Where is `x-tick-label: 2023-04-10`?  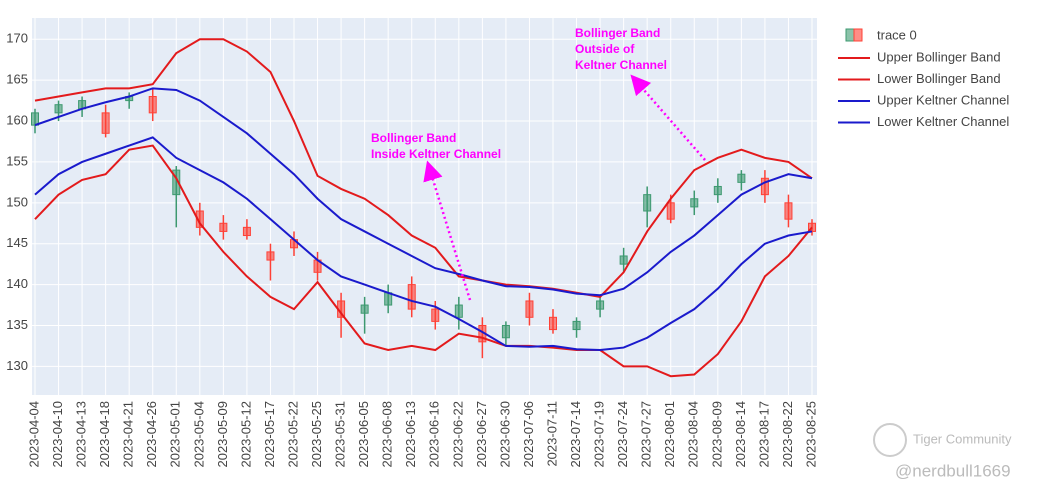
x-tick-label: 2023-04-10 is located at coordinates (57, 434).